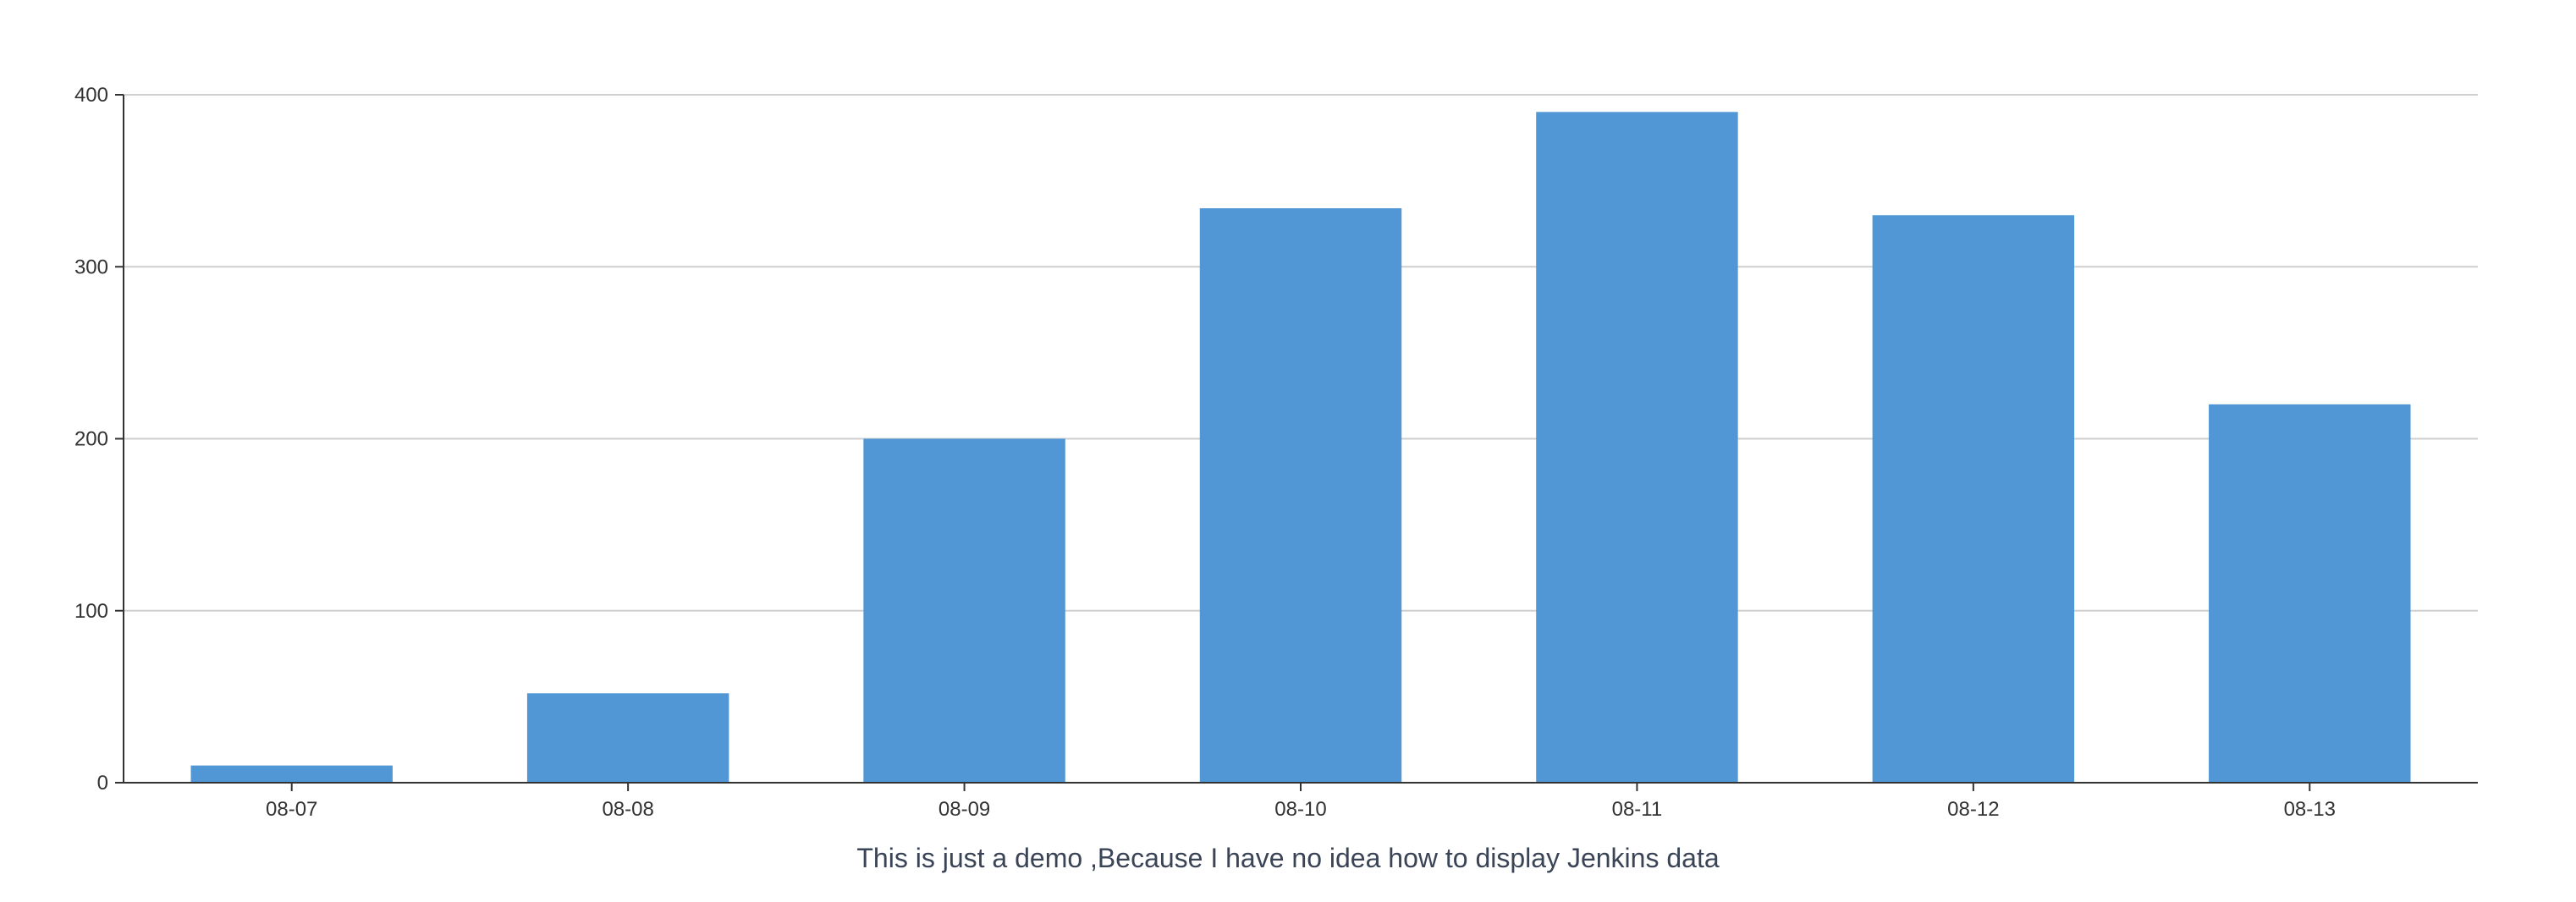 The height and width of the screenshot is (902, 2576). What do you see at coordinates (2310, 809) in the screenshot?
I see `x-tick-label: 08-13` at bounding box center [2310, 809].